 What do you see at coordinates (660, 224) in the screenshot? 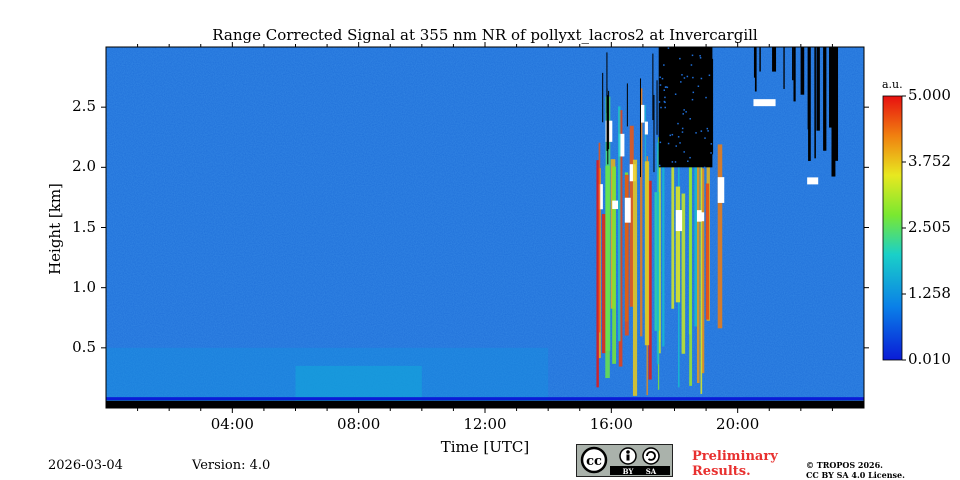
I see `feature-cloud-column` at bounding box center [660, 224].